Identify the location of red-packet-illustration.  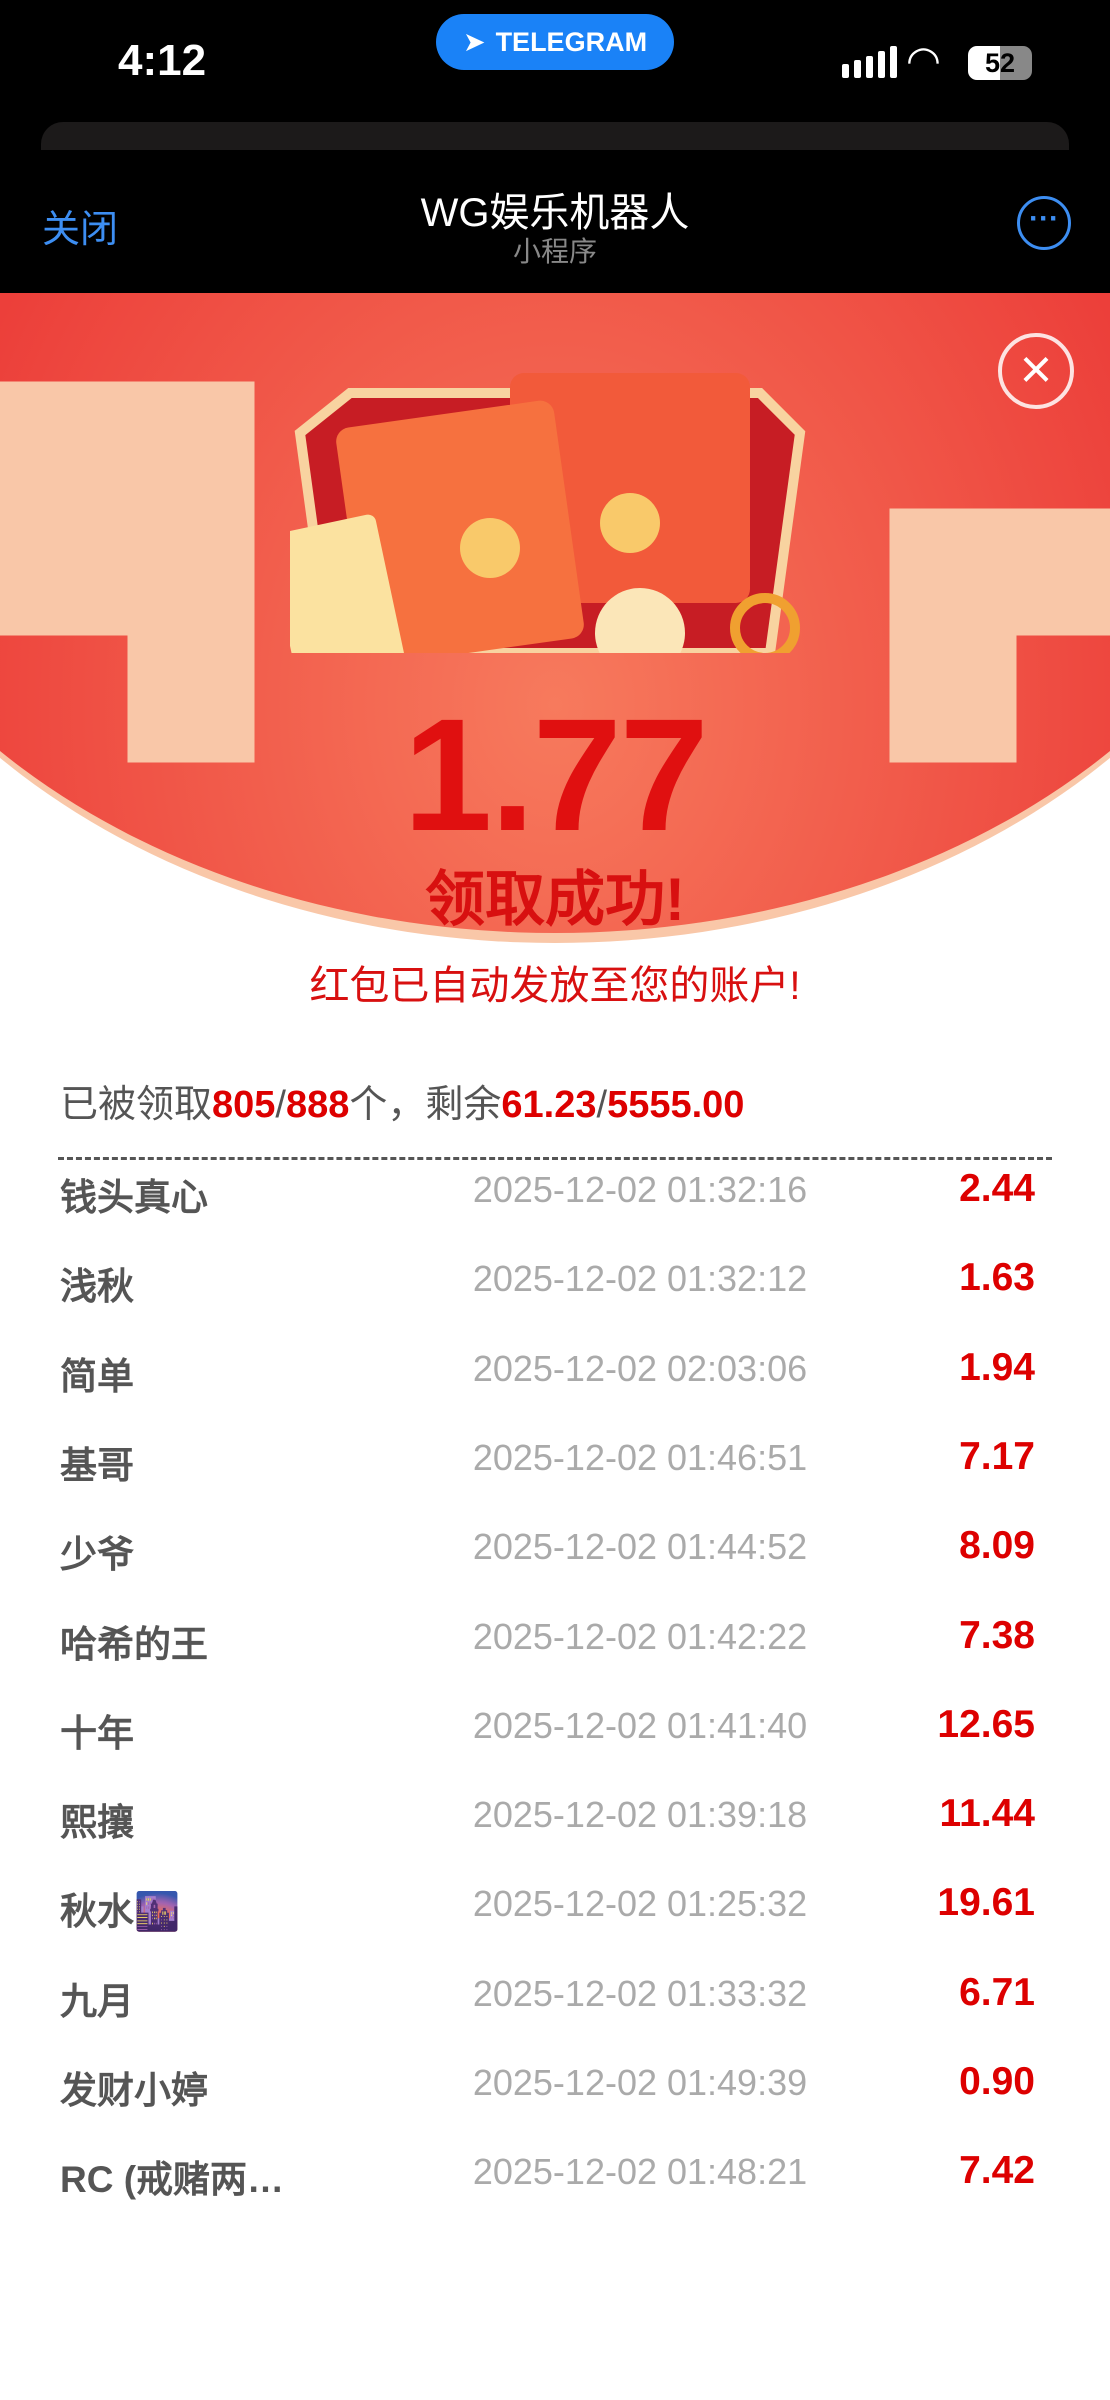
(548, 513).